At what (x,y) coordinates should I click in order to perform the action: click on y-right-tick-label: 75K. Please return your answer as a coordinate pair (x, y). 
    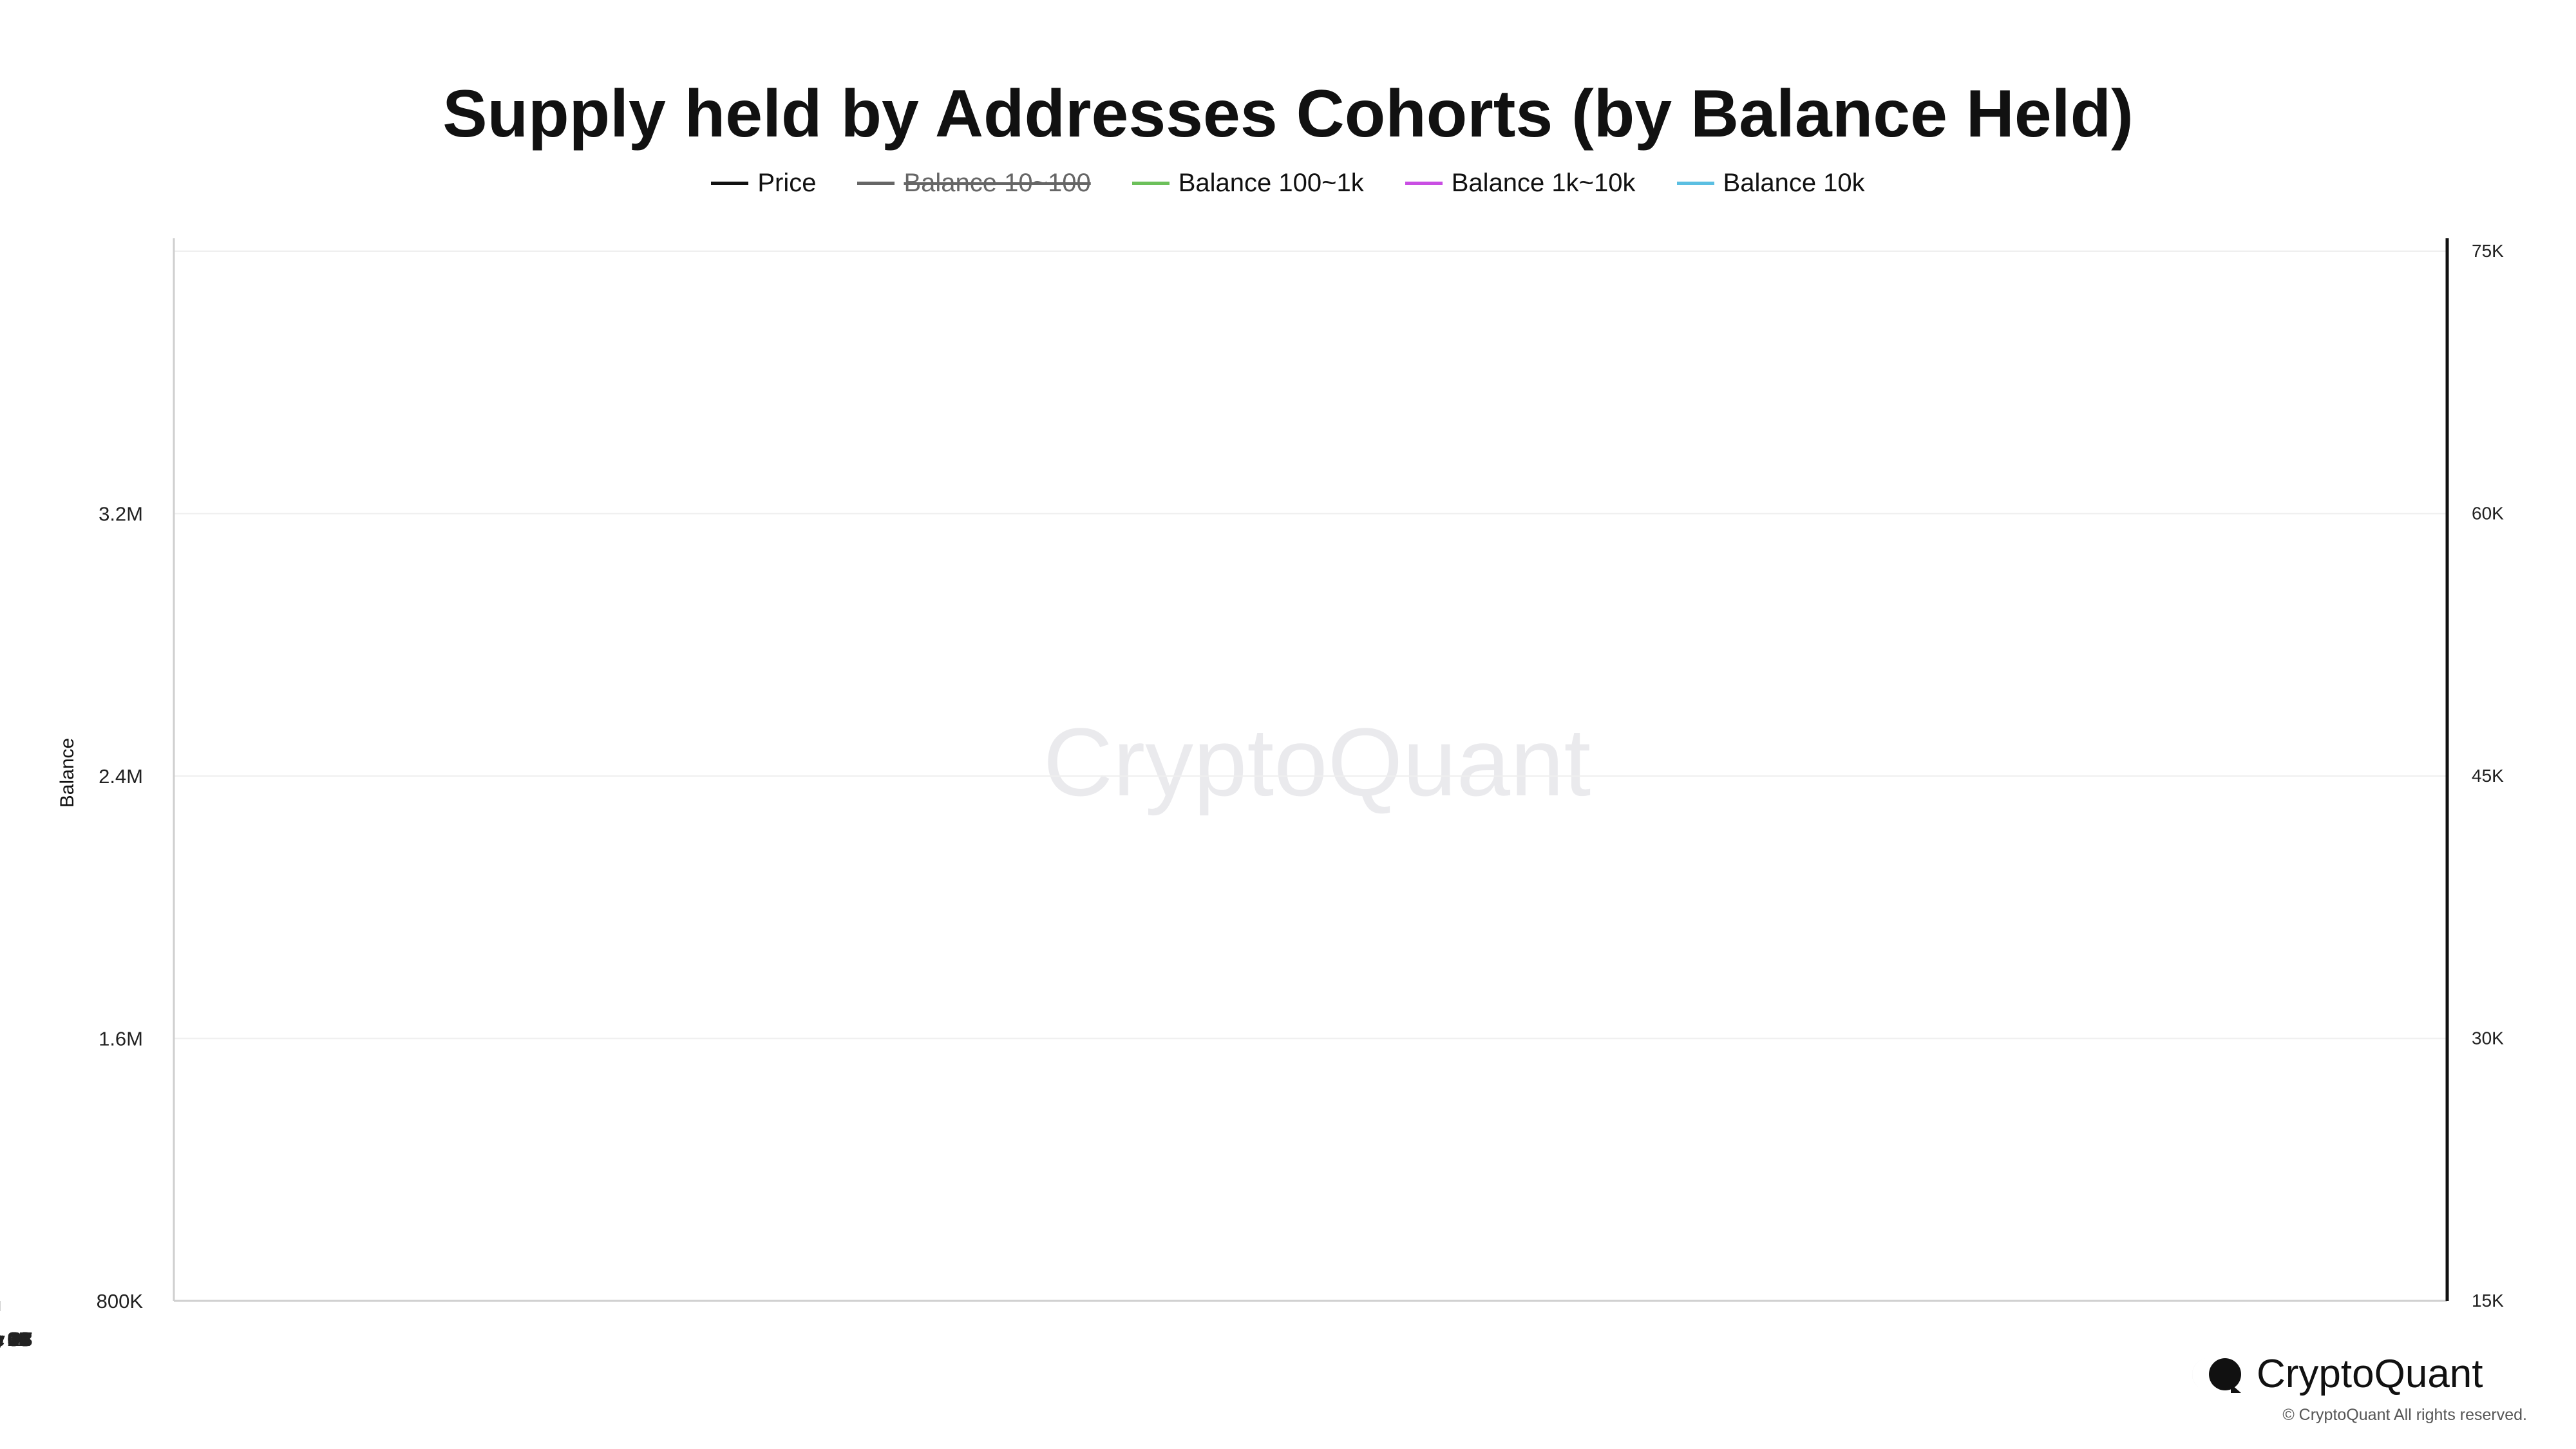
    Looking at the image, I should click on (2488, 251).